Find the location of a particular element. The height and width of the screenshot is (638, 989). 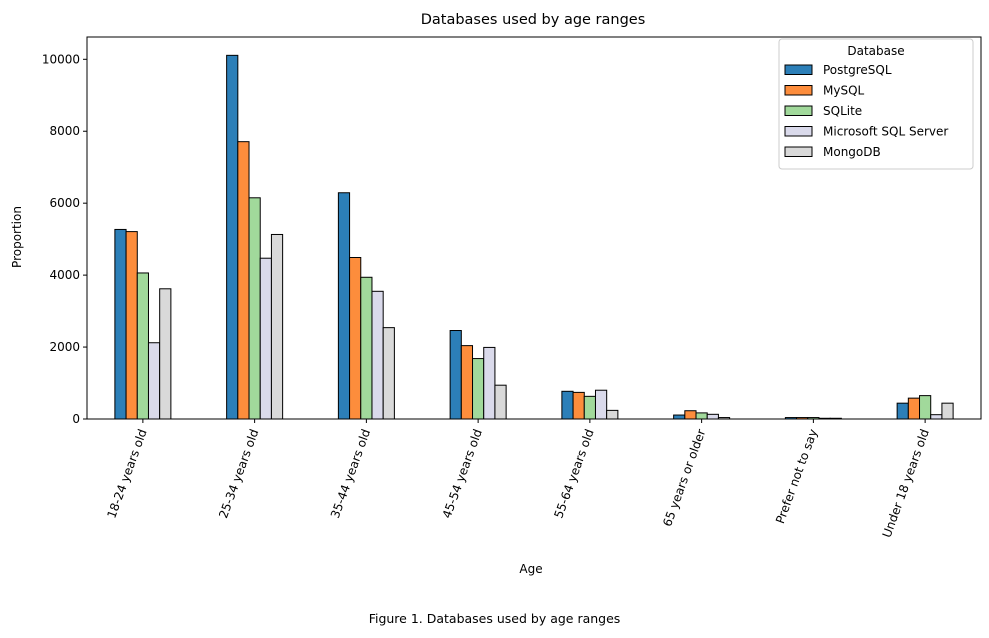

legend-entry-label: MongoDB is located at coordinates (852, 152).